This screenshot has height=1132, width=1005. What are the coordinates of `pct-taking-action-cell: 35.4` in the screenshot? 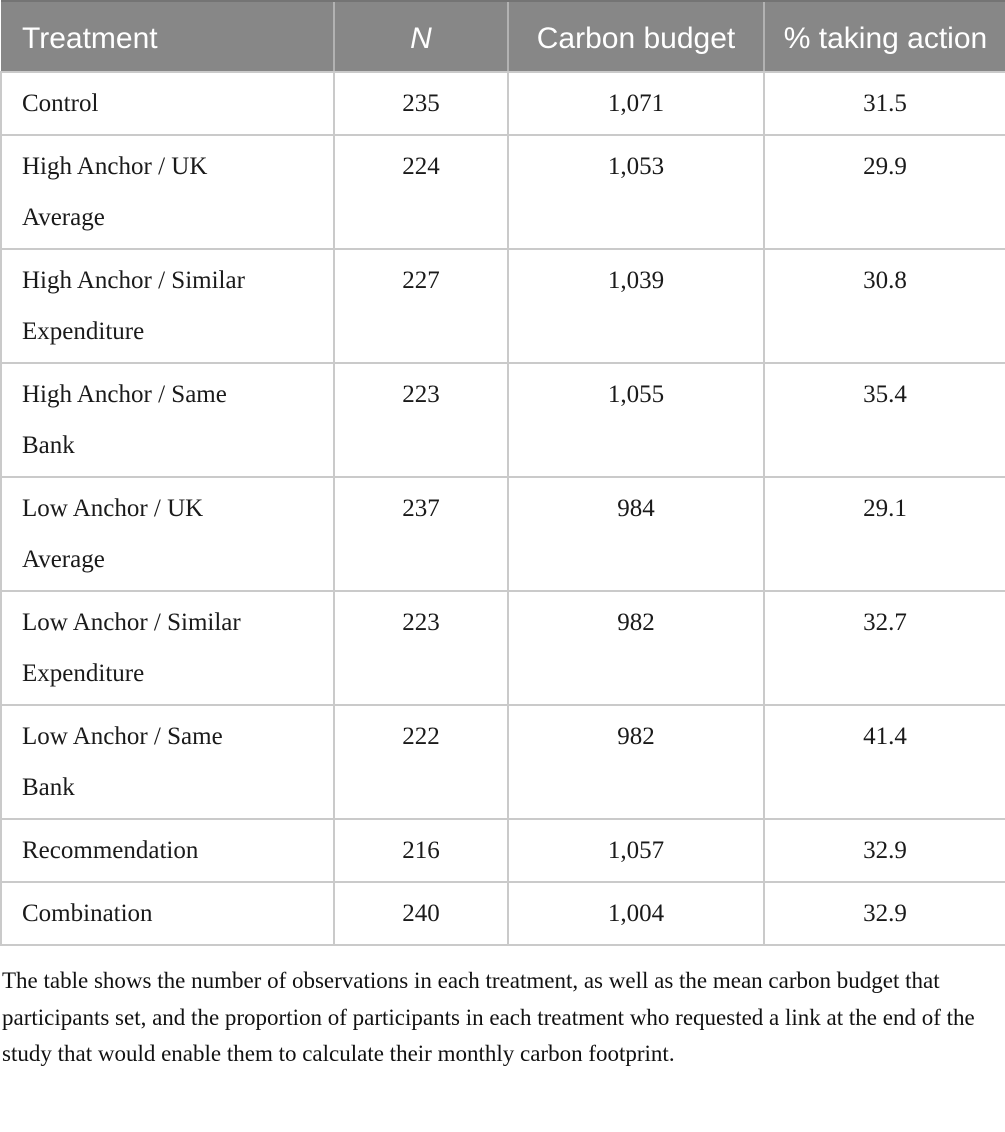 It's located at (884, 420).